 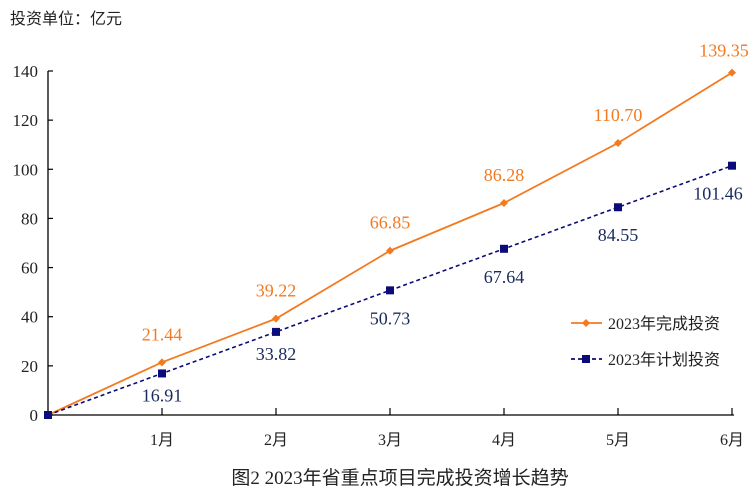 I want to click on data-label: 67.64, so click(x=504, y=277).